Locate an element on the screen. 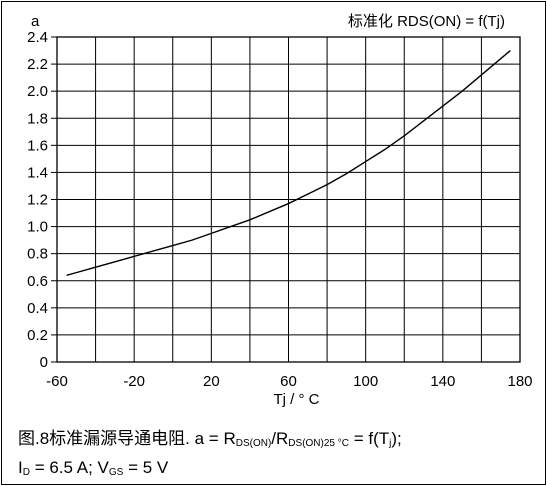 This screenshot has height=486, width=547. x-tick-label: -60 is located at coordinates (57, 381).